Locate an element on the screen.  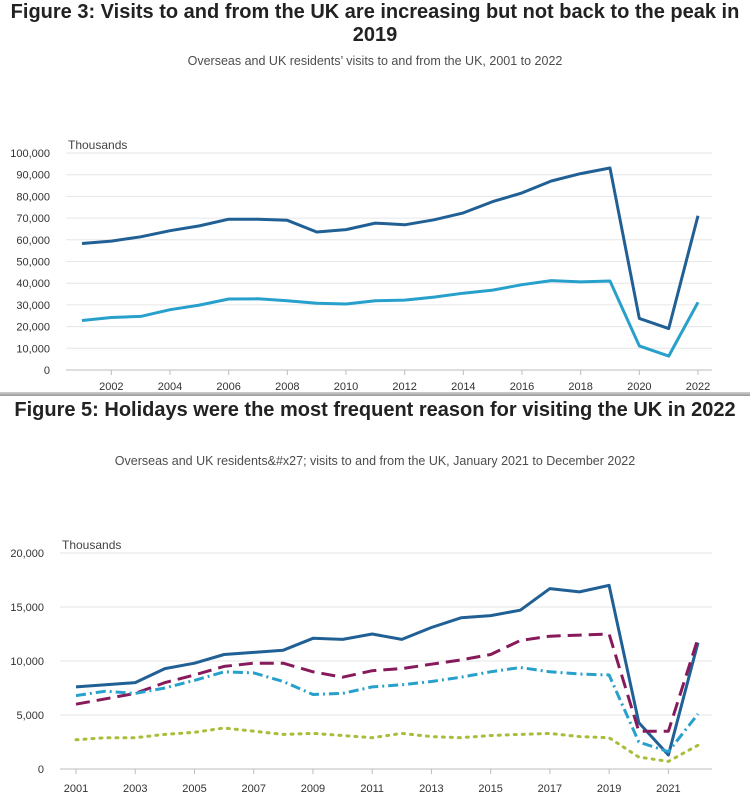
y-tick-label: 70,000 is located at coordinates (33, 219).